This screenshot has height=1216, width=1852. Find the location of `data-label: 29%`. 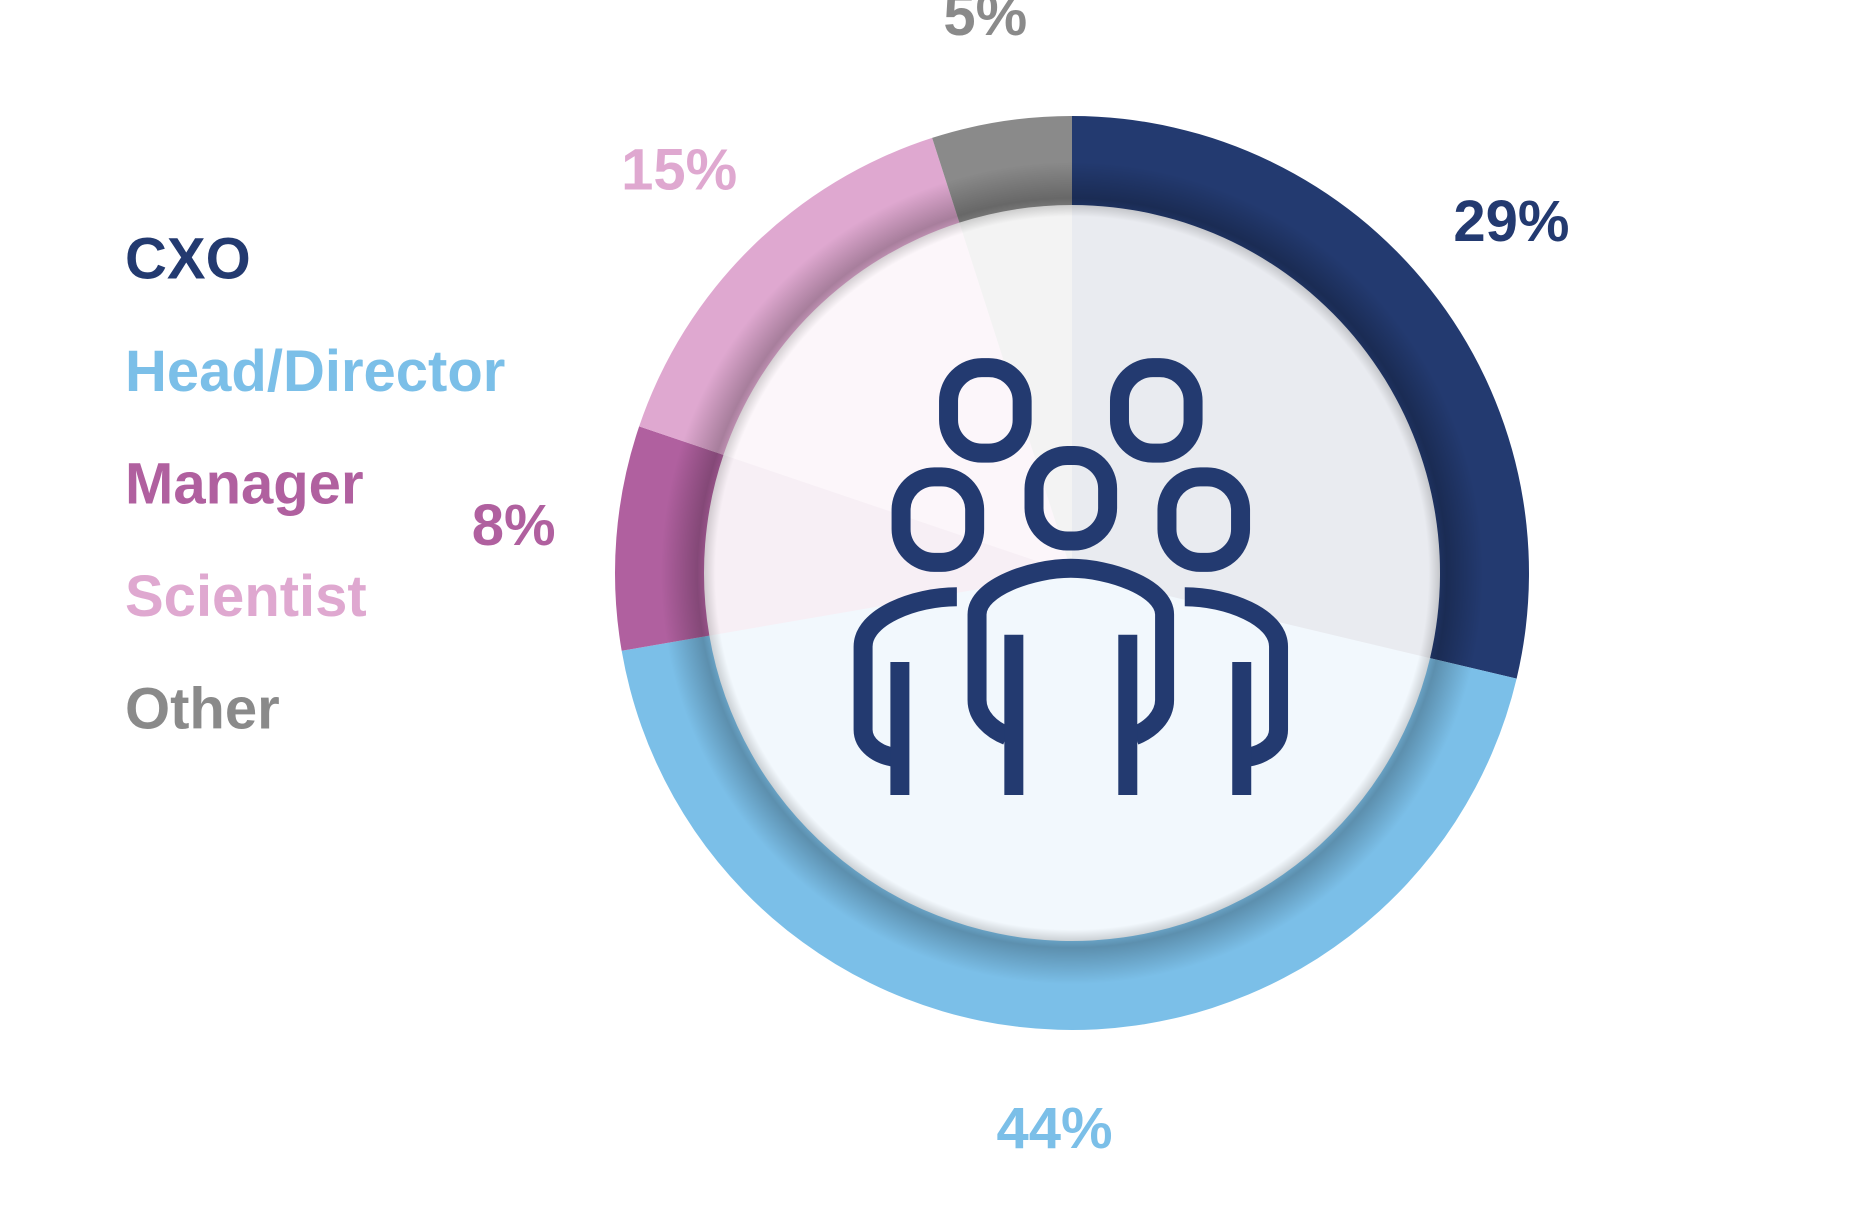

data-label: 29% is located at coordinates (1511, 221).